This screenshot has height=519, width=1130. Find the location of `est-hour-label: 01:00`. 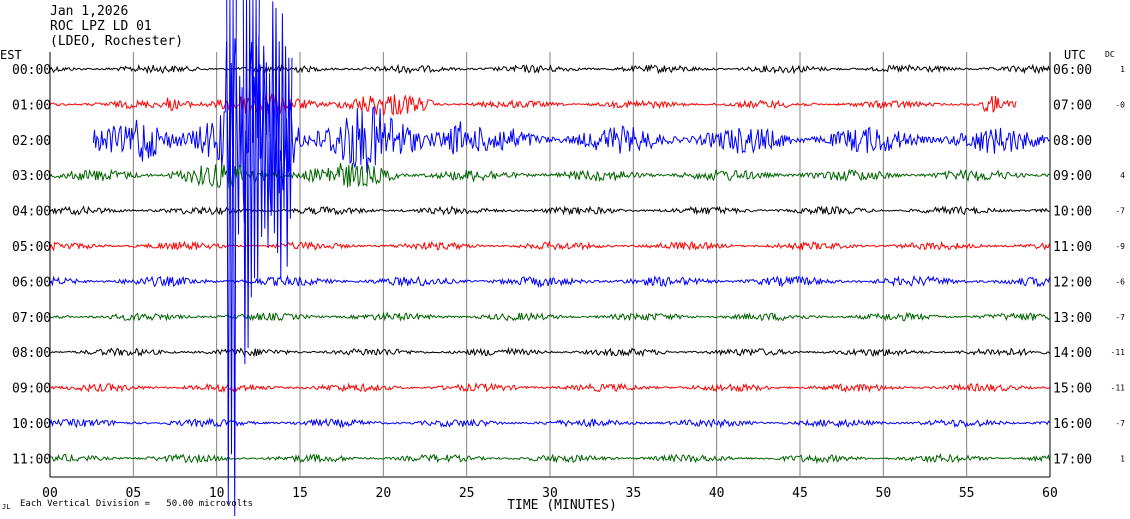

est-hour-label: 01:00 is located at coordinates (31, 105).